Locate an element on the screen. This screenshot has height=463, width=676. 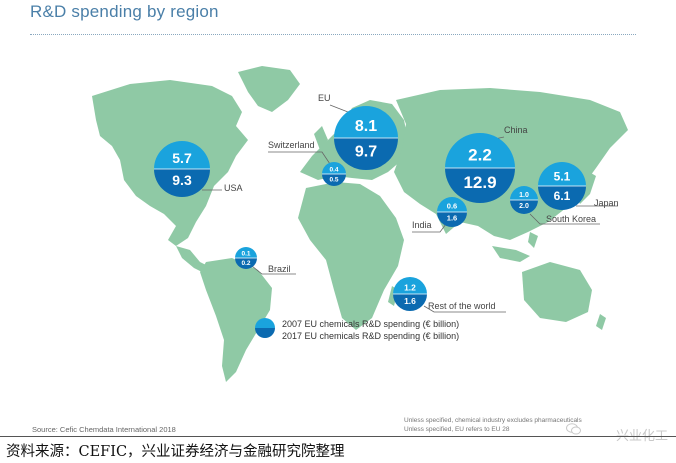
bubble-top-brazil is located at coordinates (246, 252).